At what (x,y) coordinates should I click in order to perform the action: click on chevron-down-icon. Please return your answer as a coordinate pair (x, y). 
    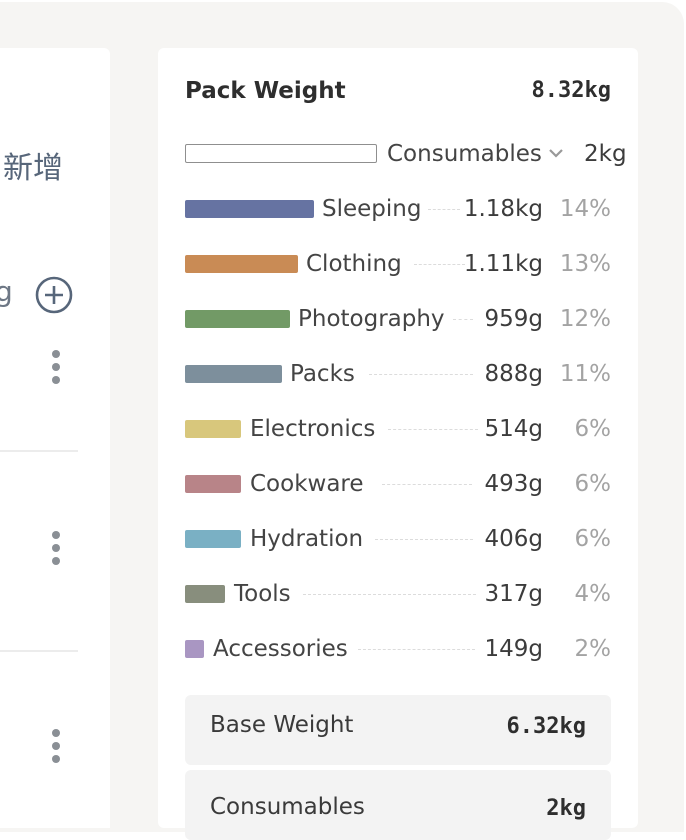
    Looking at the image, I should click on (556, 153).